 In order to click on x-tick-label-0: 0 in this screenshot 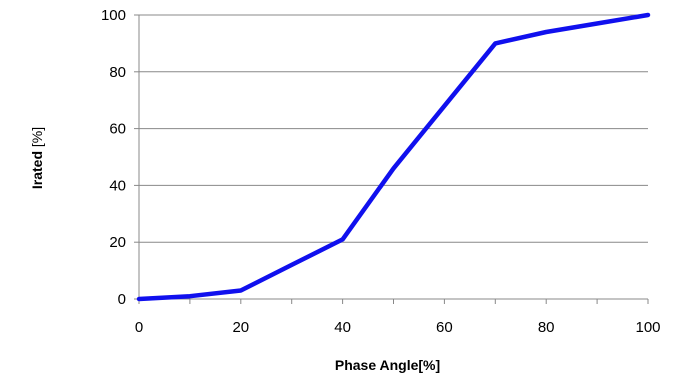, I will do `click(139, 327)`.